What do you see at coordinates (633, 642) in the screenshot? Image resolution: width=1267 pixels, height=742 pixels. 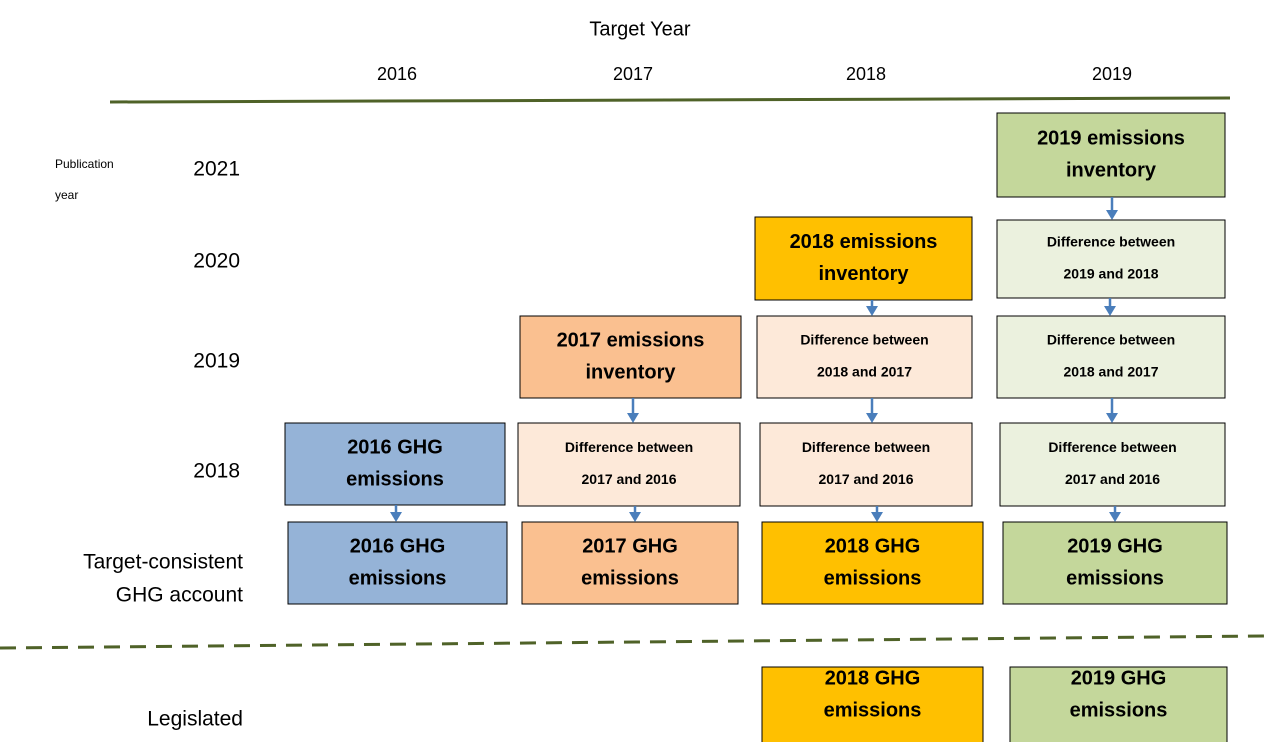 I see `divider` at bounding box center [633, 642].